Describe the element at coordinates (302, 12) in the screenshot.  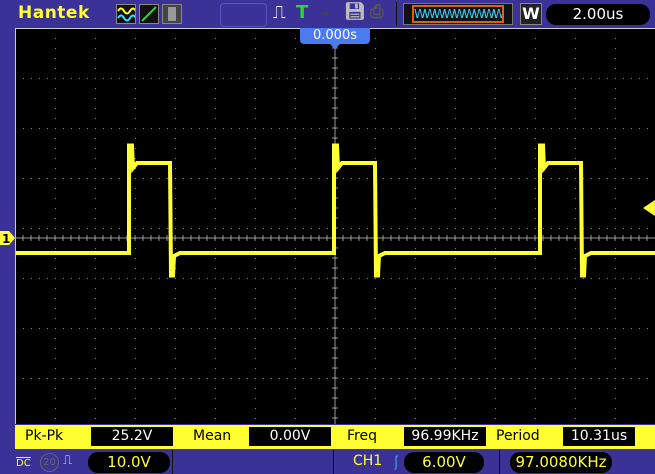
I see `trigger-t-icon: T` at that location.